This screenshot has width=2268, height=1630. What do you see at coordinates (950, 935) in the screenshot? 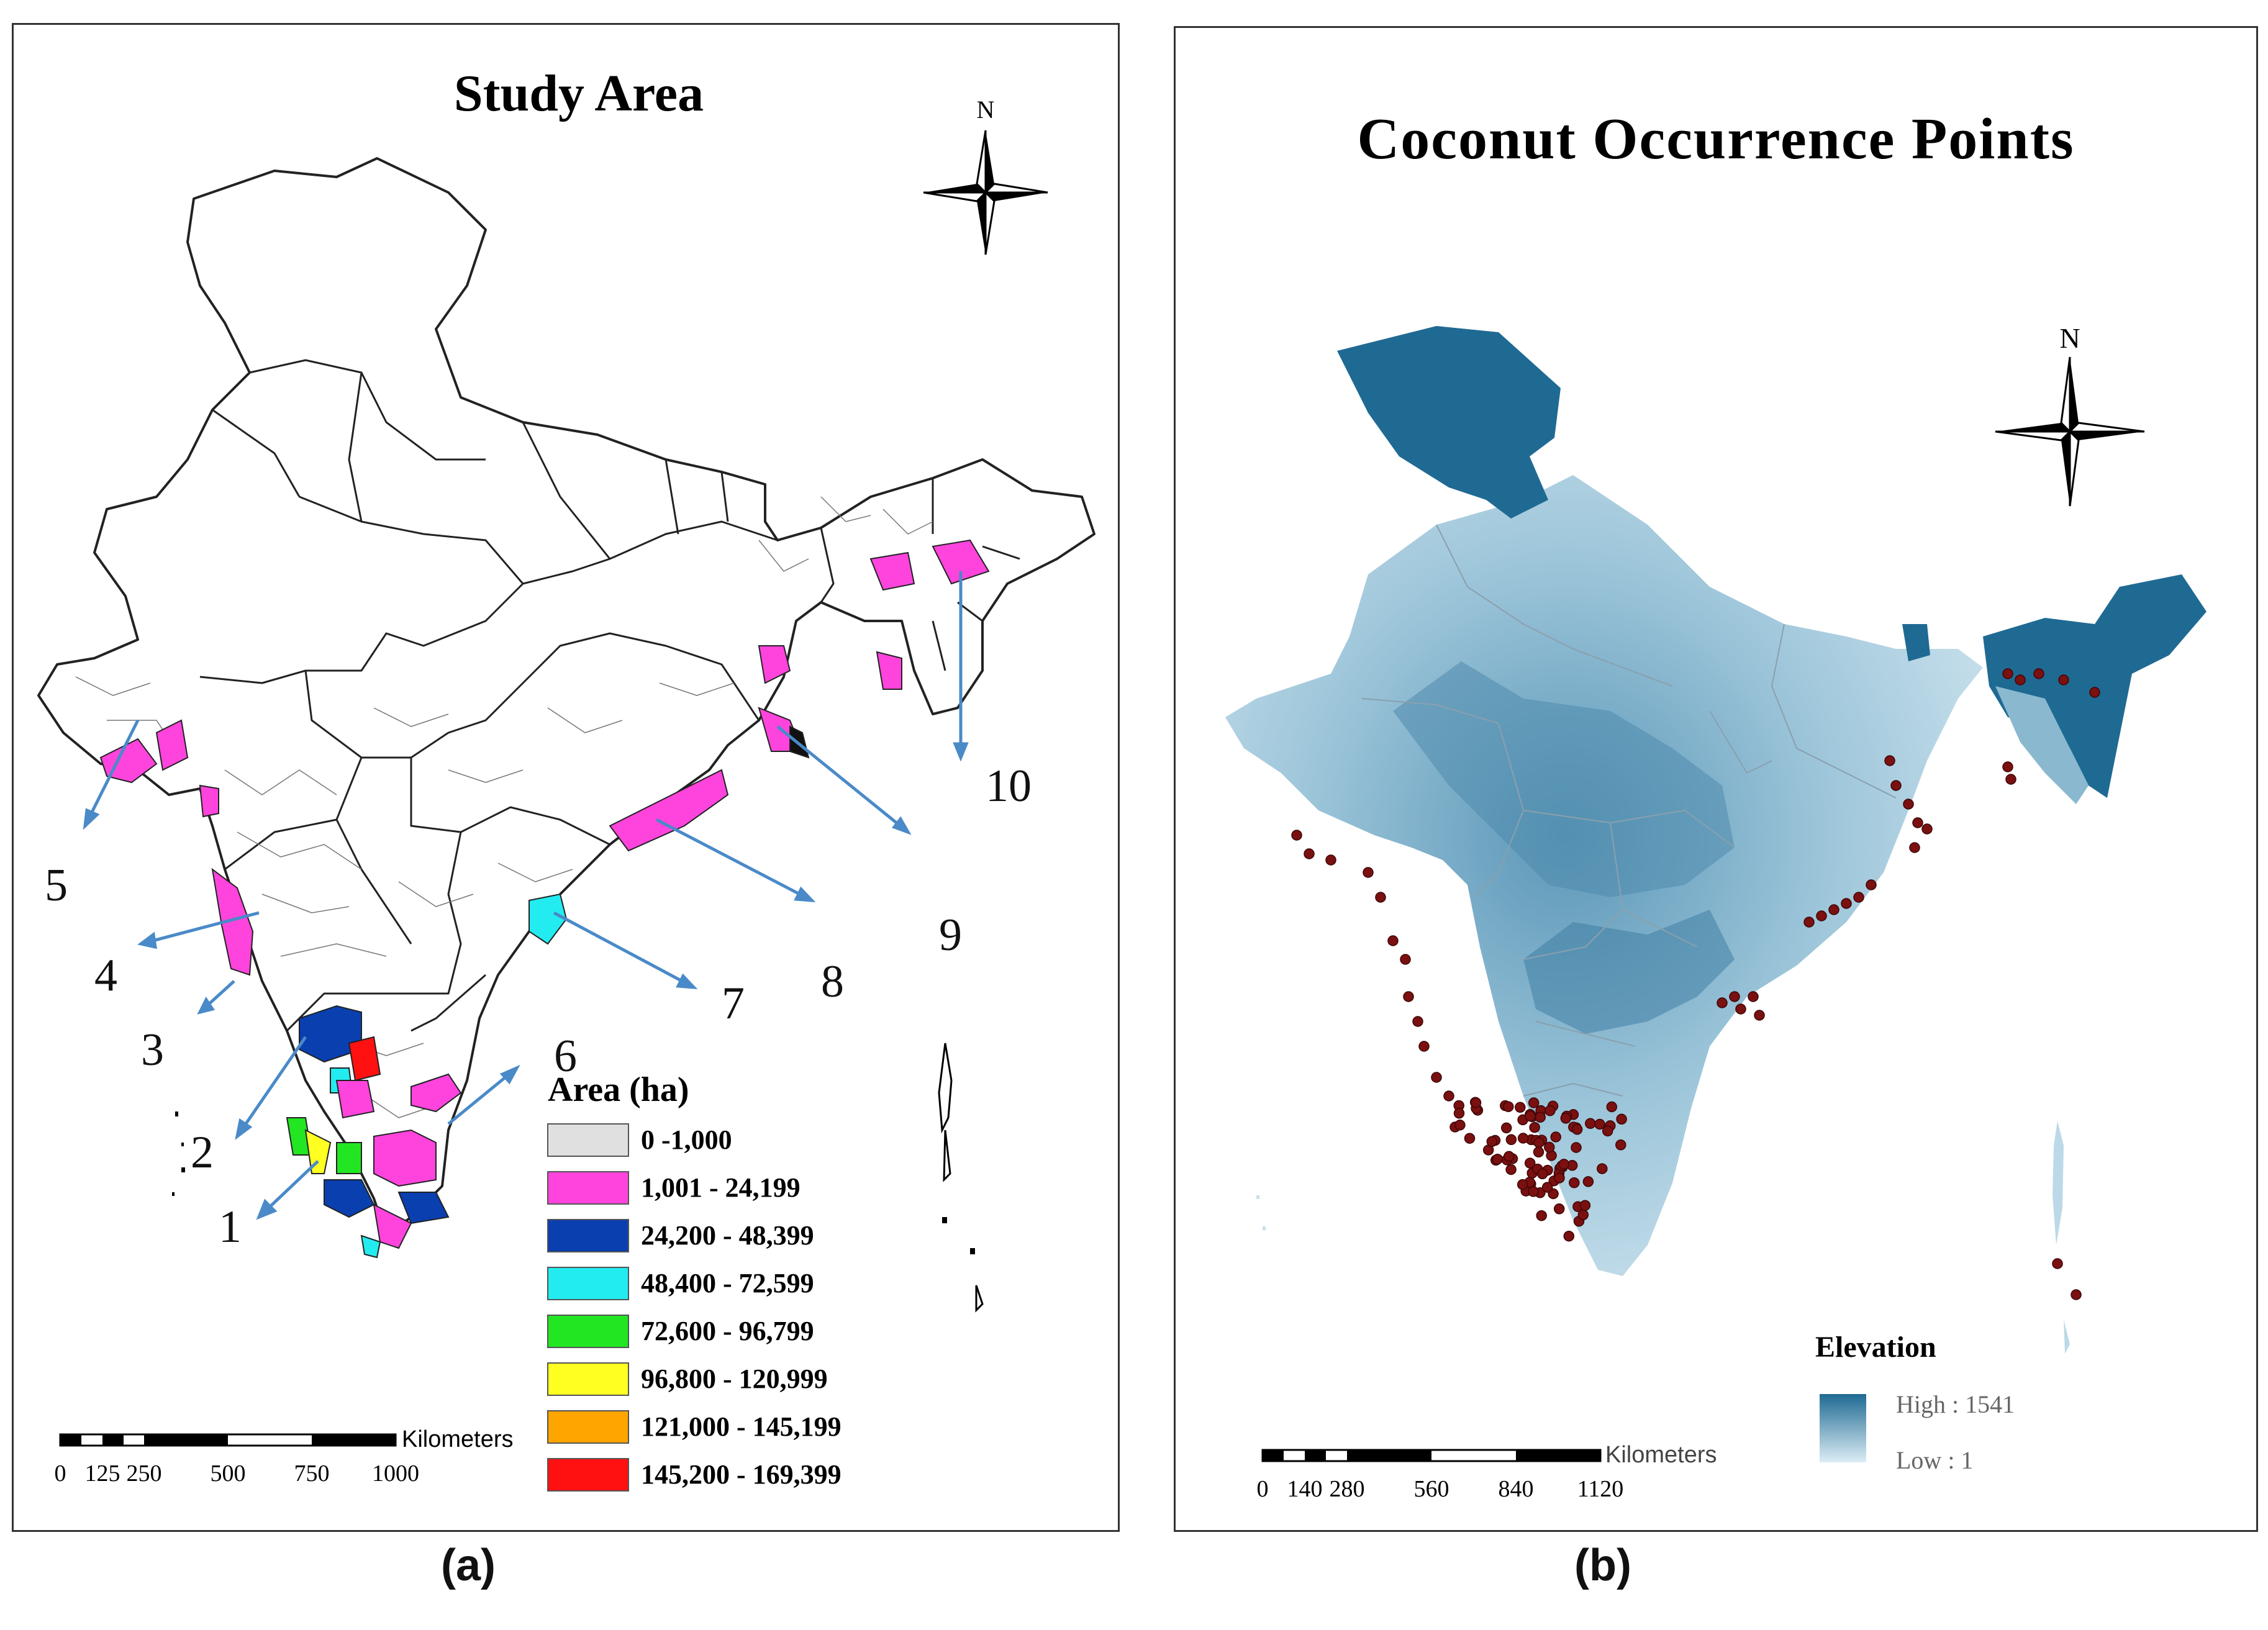
I see `callout-9: 9` at bounding box center [950, 935].